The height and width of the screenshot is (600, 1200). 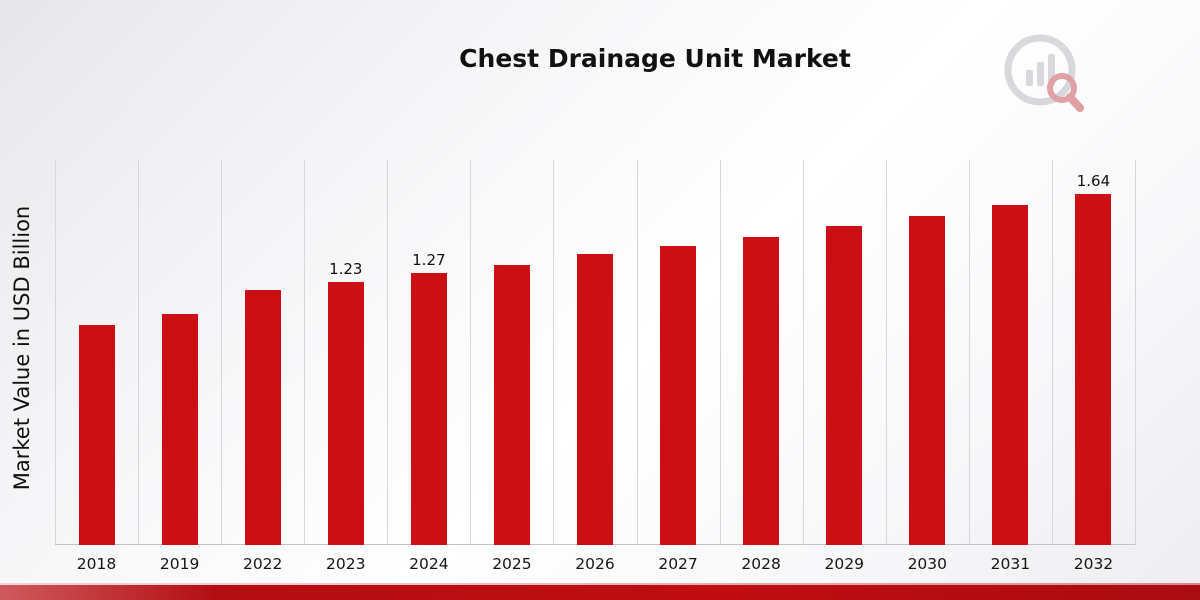 What do you see at coordinates (512, 564) in the screenshot?
I see `x-tick-2025: 2025` at bounding box center [512, 564].